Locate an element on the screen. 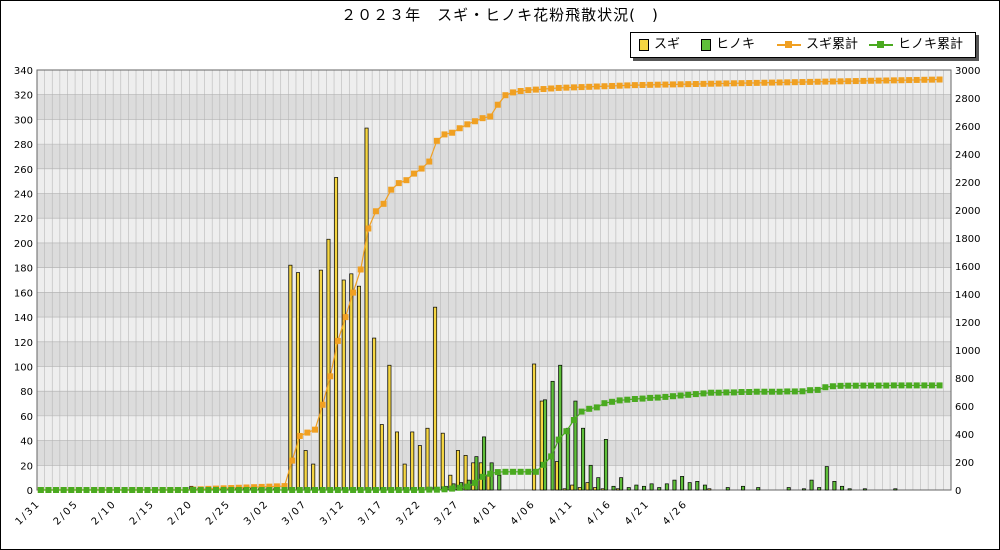 The height and width of the screenshot is (550, 1000). y-left-tick-label: 160 is located at coordinates (23, 293).